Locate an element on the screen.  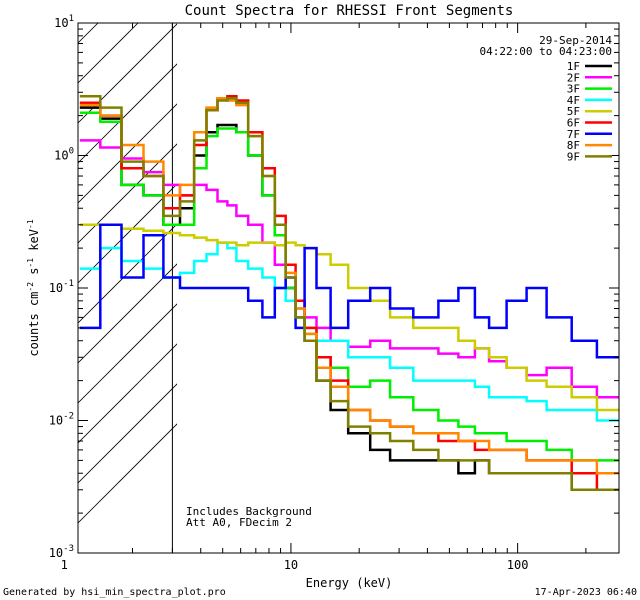
y-tick-label: 10⁻³ is located at coordinates (61, 552).